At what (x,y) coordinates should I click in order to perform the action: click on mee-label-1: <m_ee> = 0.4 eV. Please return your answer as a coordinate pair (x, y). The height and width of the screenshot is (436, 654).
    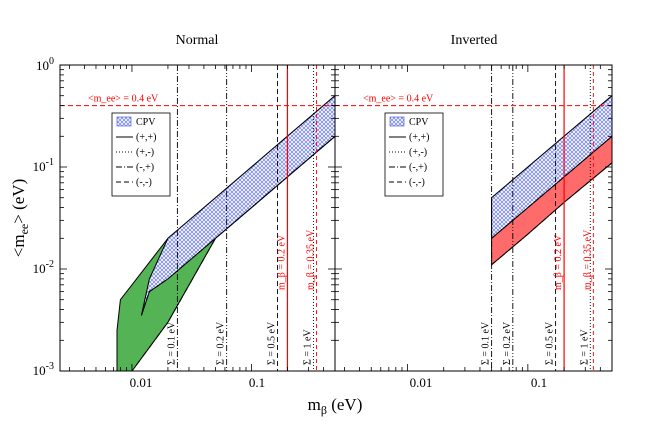
    Looking at the image, I should click on (398, 99).